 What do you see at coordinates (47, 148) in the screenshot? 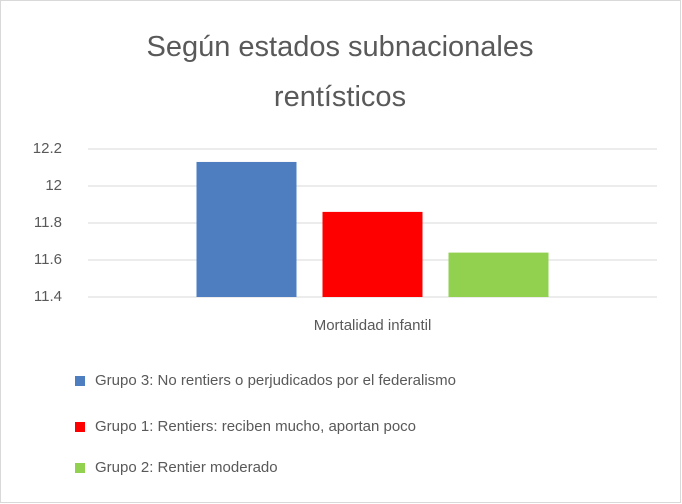
I see `y-tick-label: 12.2` at bounding box center [47, 148].